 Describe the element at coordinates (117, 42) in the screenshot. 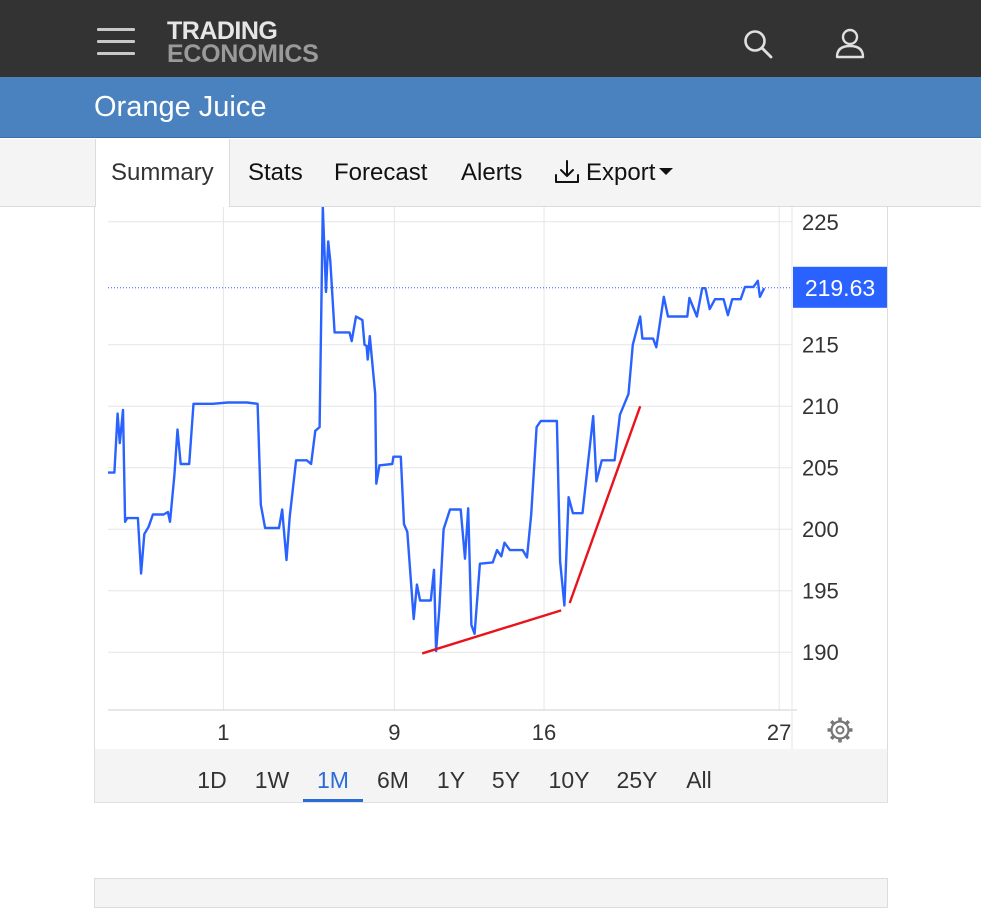

I see `hamburger-menu-icon` at that location.